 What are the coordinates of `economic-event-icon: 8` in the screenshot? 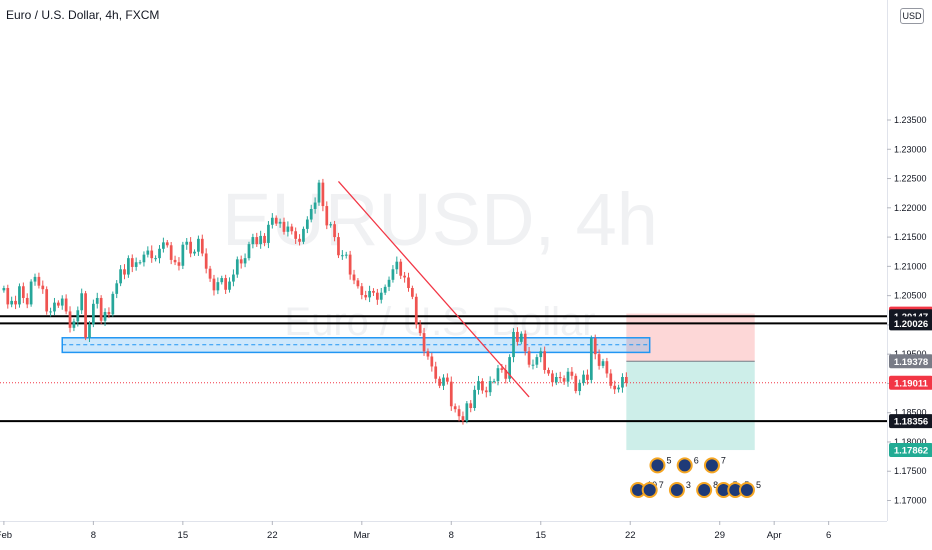 It's located at (707, 489).